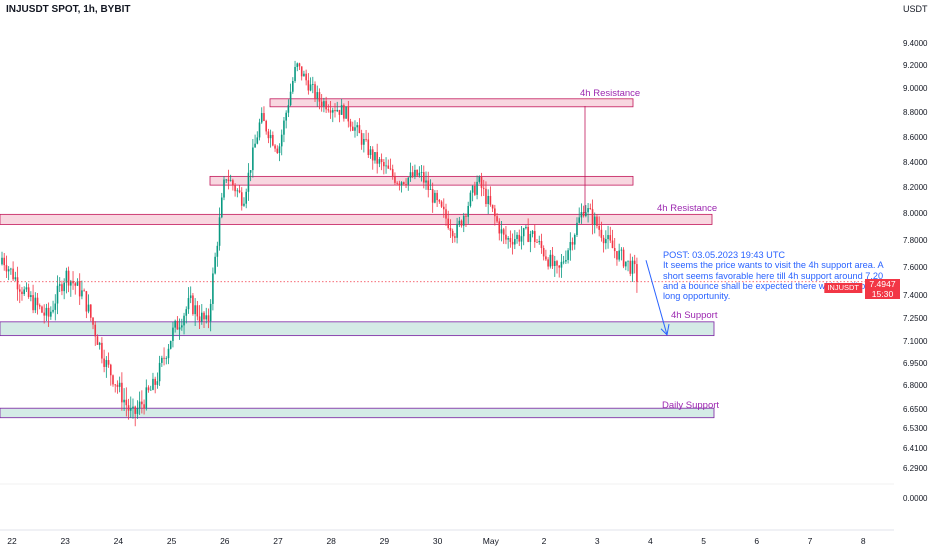  I want to click on y-tick-label: 8.0000, so click(915, 213).